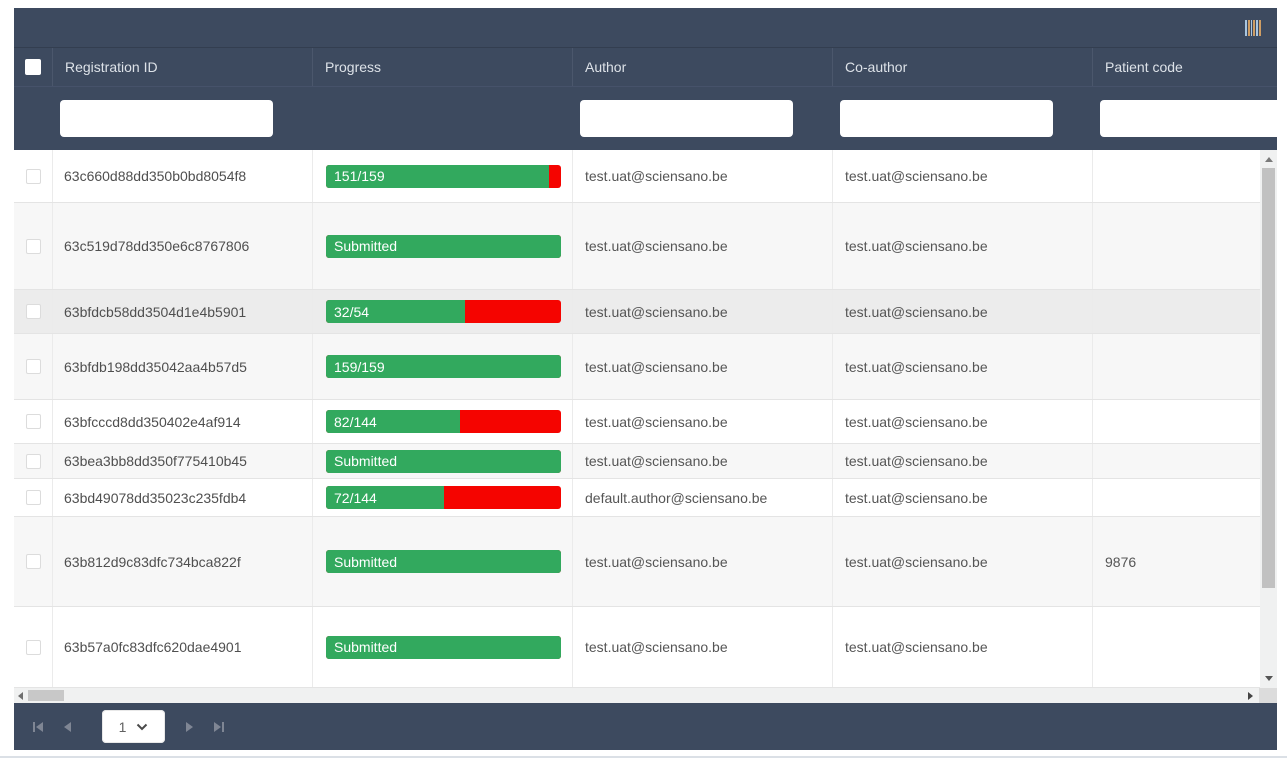 The height and width of the screenshot is (761, 1287). I want to click on filter-input-registration-id, so click(166, 118).